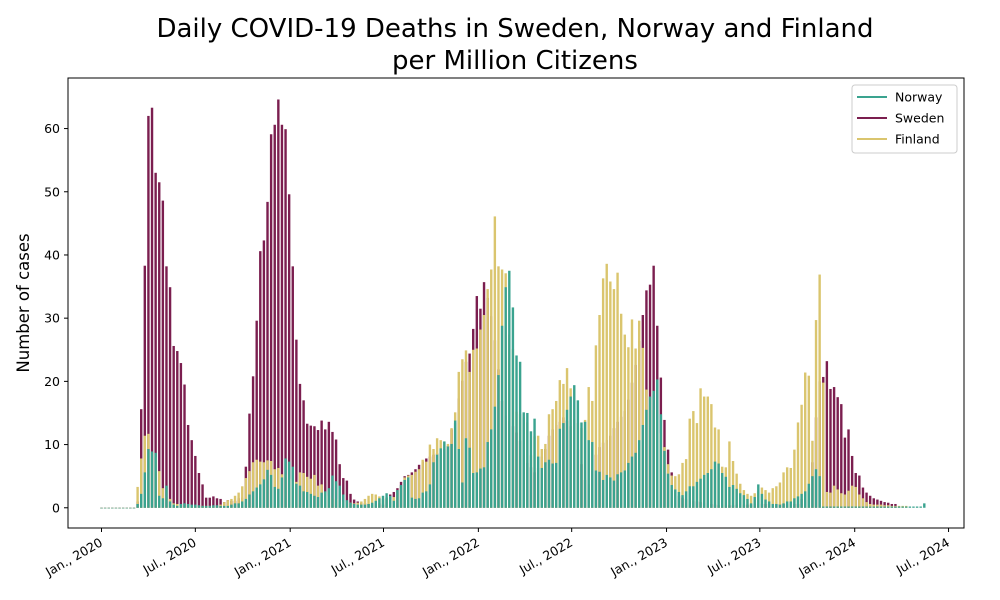 Image resolution: width=1000 pixels, height=600 pixels. Describe the element at coordinates (733, 556) in the screenshot. I see `x-tick-label-7: Jul., 2023` at that location.